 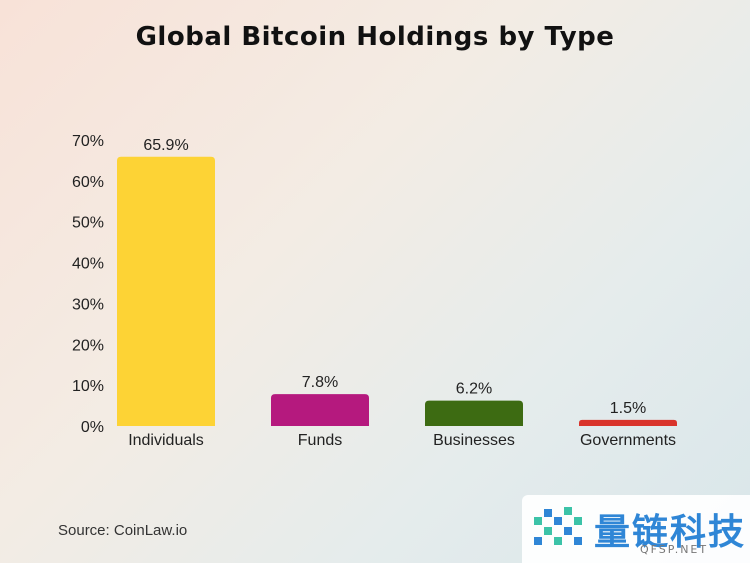 What do you see at coordinates (88, 304) in the screenshot?
I see `y-tick-label: 30%` at bounding box center [88, 304].